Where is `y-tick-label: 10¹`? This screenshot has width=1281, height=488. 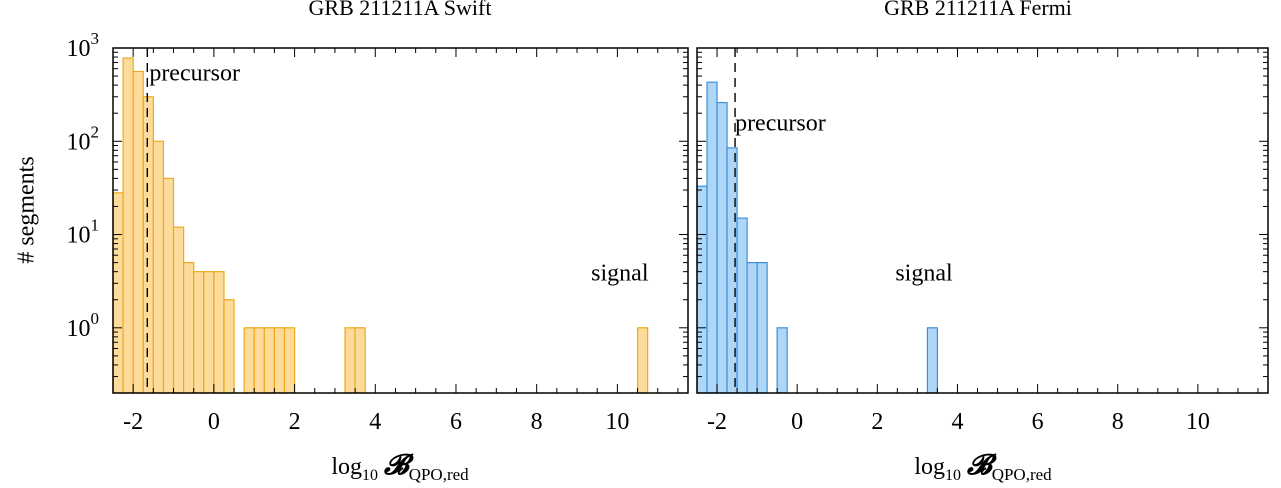 y-tick-label: 10¹ is located at coordinates (83, 232).